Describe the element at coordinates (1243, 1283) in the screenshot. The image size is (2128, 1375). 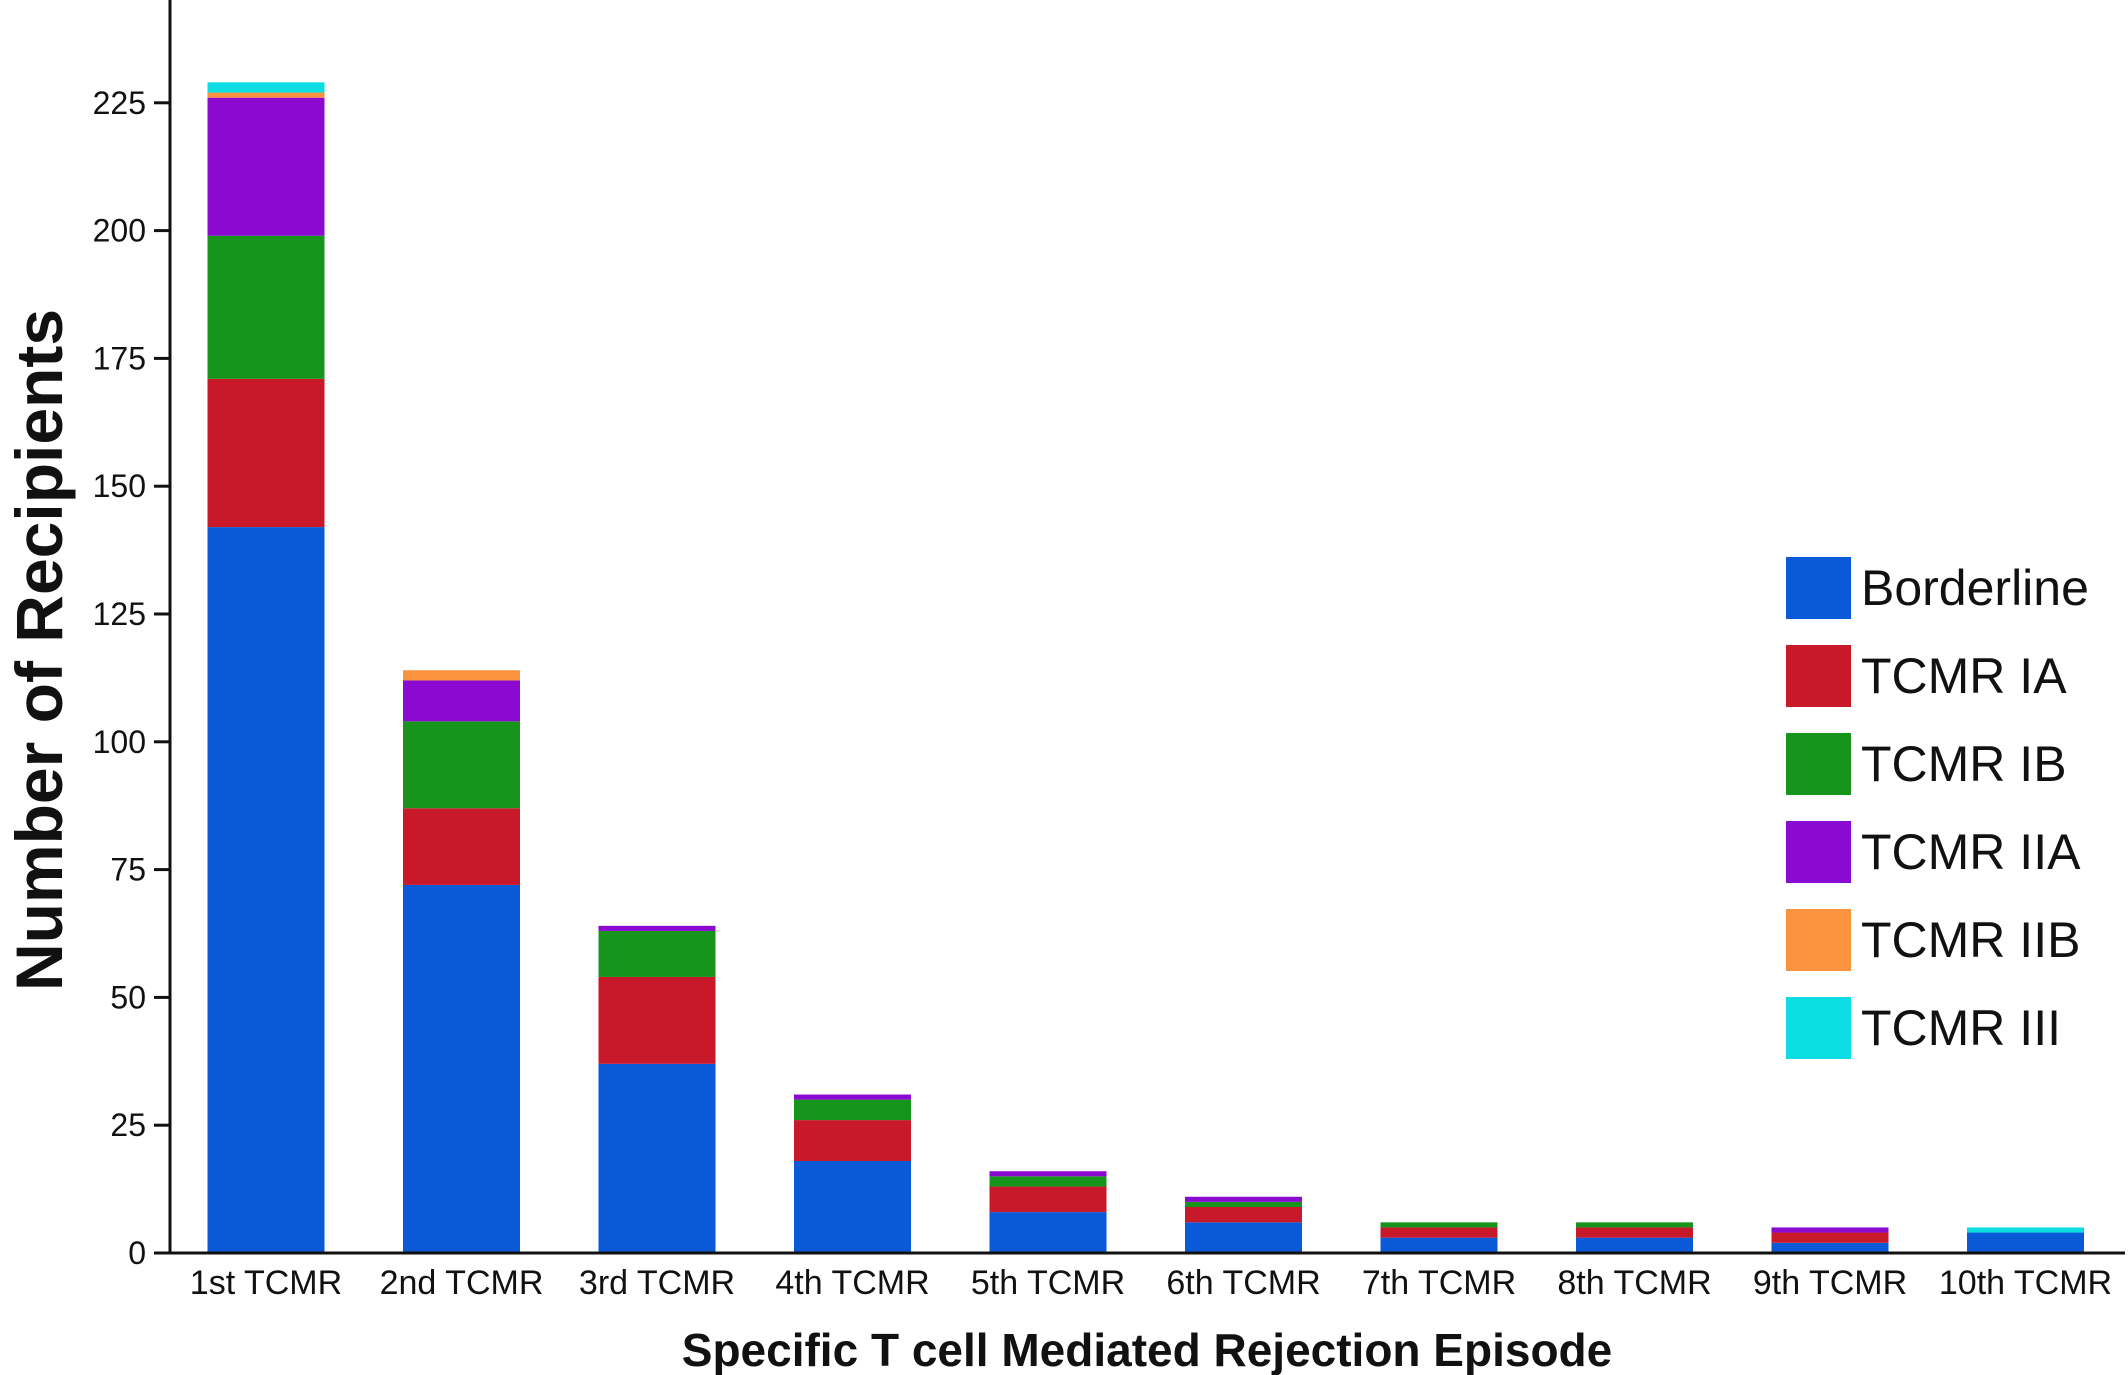
I see `x-tick-label: 6th TCMR` at that location.